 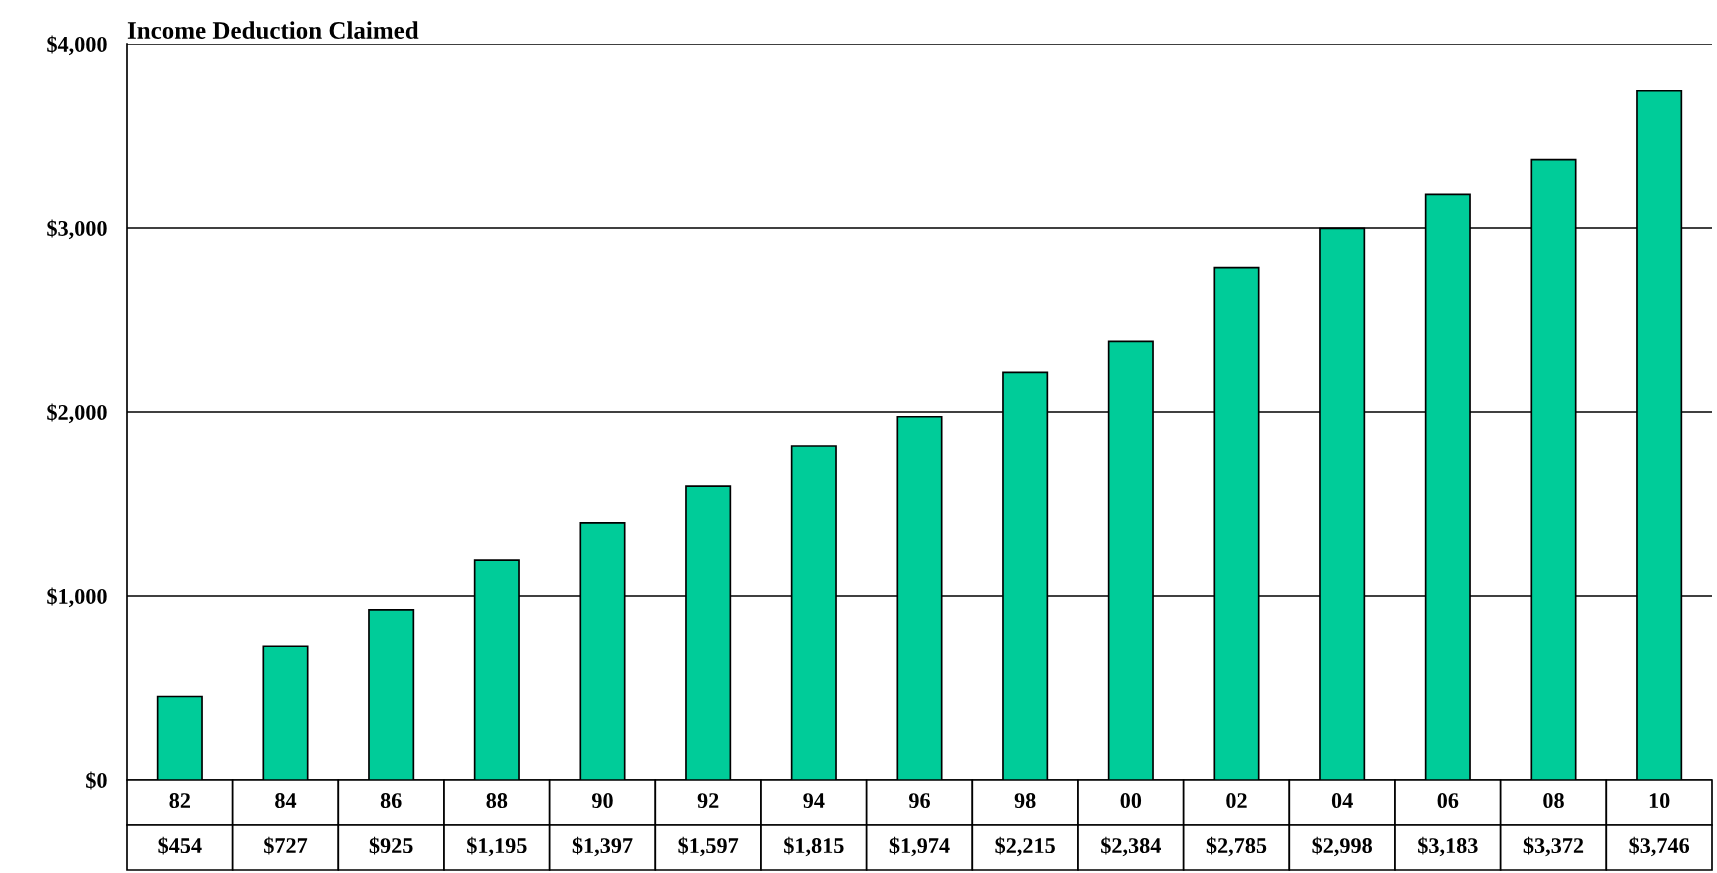 What do you see at coordinates (602, 801) in the screenshot?
I see `x-tick-label: 90` at bounding box center [602, 801].